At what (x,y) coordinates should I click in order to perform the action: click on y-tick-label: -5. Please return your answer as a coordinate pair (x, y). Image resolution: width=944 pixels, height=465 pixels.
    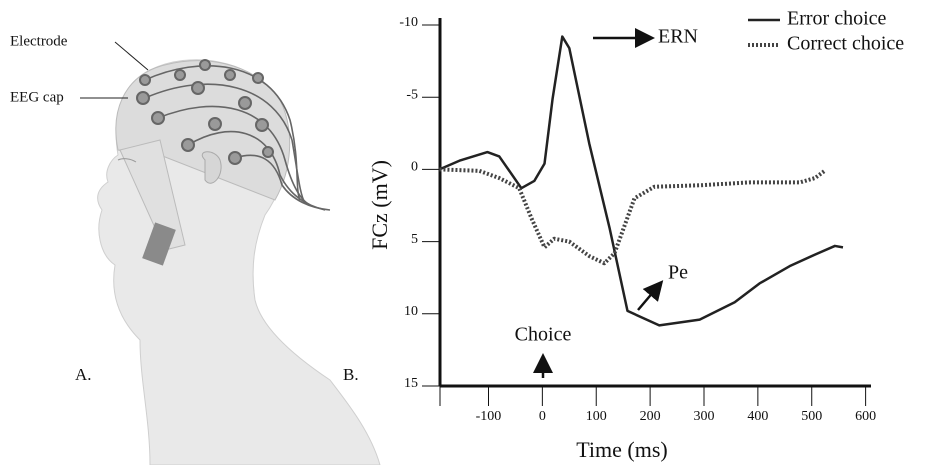
    Looking at the image, I should click on (412, 94).